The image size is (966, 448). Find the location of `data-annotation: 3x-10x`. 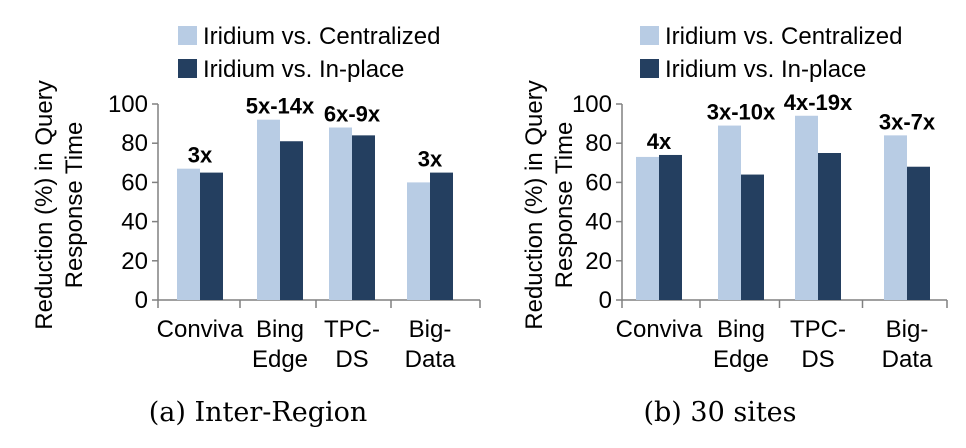

data-annotation: 3x-10x is located at coordinates (741, 112).